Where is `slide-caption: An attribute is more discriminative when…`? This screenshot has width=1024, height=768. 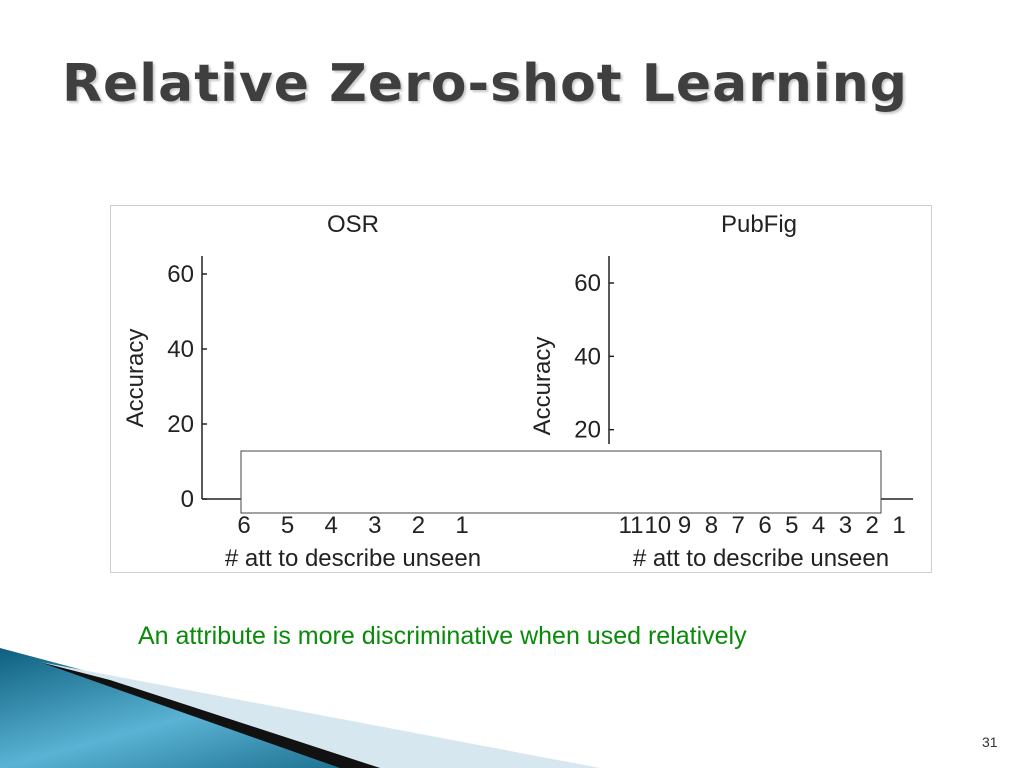
slide-caption: An attribute is more discriminative when… is located at coordinates (442, 636).